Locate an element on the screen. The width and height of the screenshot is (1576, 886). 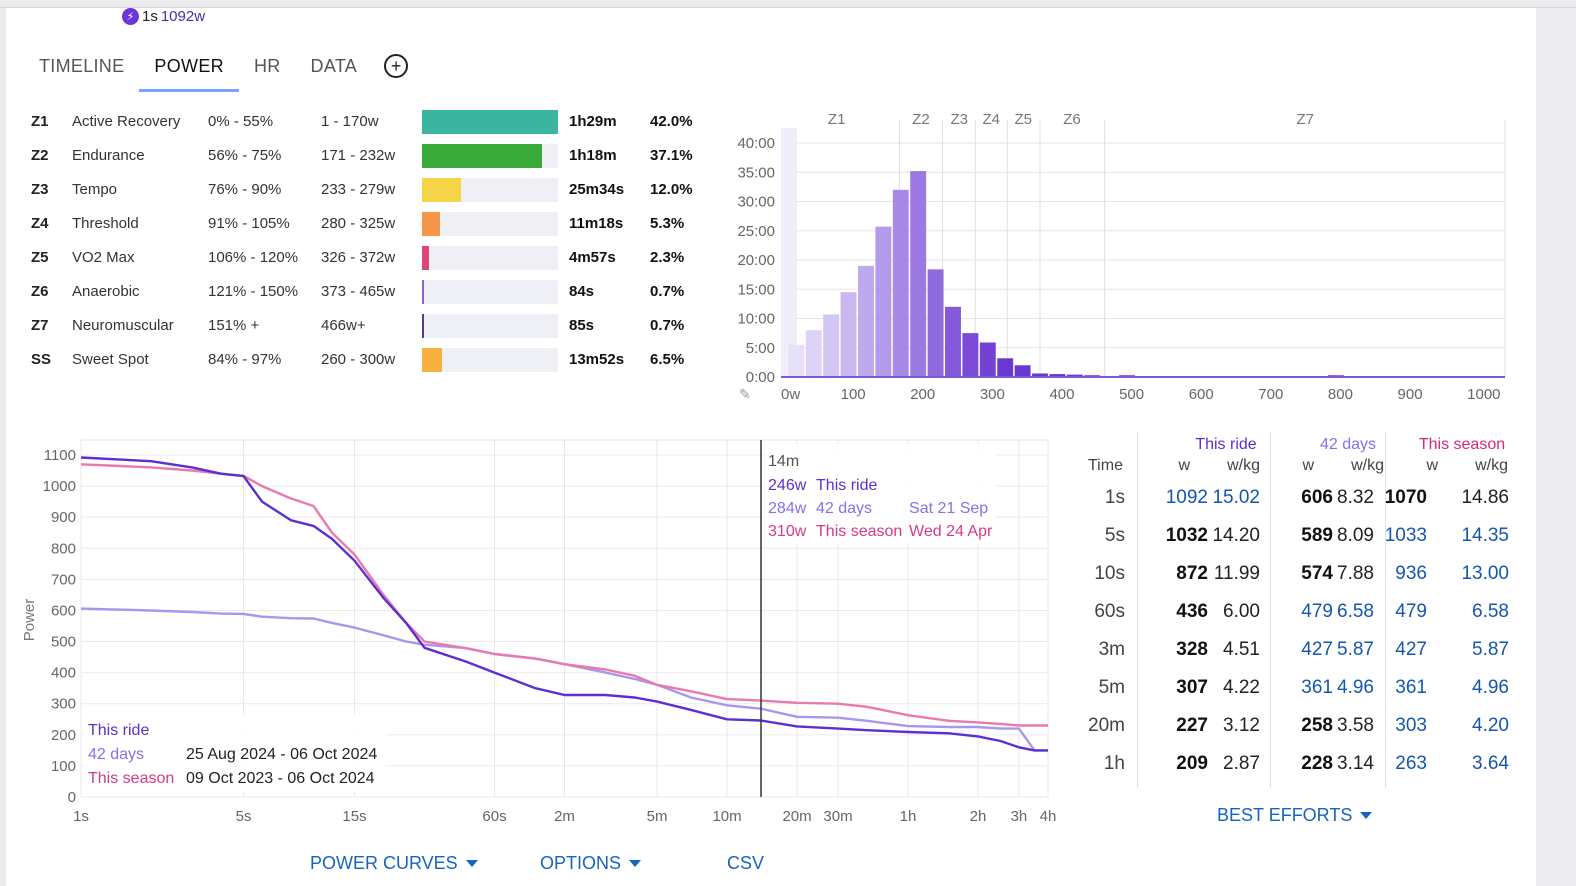
zone-bar is located at coordinates (490, 224).